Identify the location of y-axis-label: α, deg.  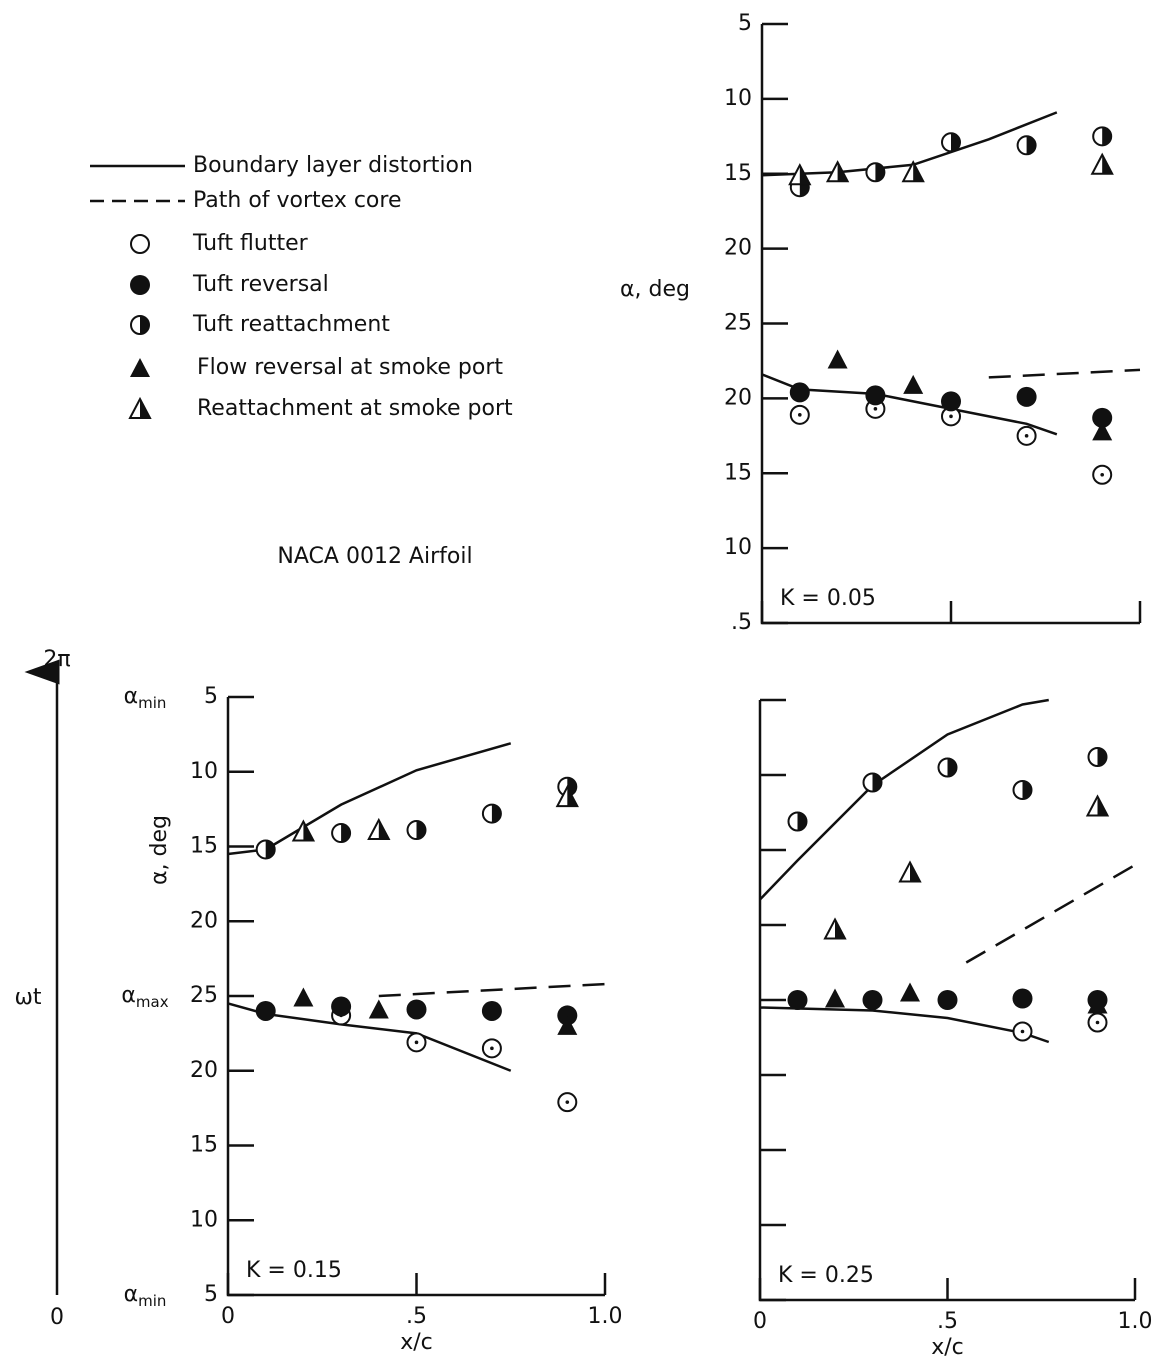
(159, 850).